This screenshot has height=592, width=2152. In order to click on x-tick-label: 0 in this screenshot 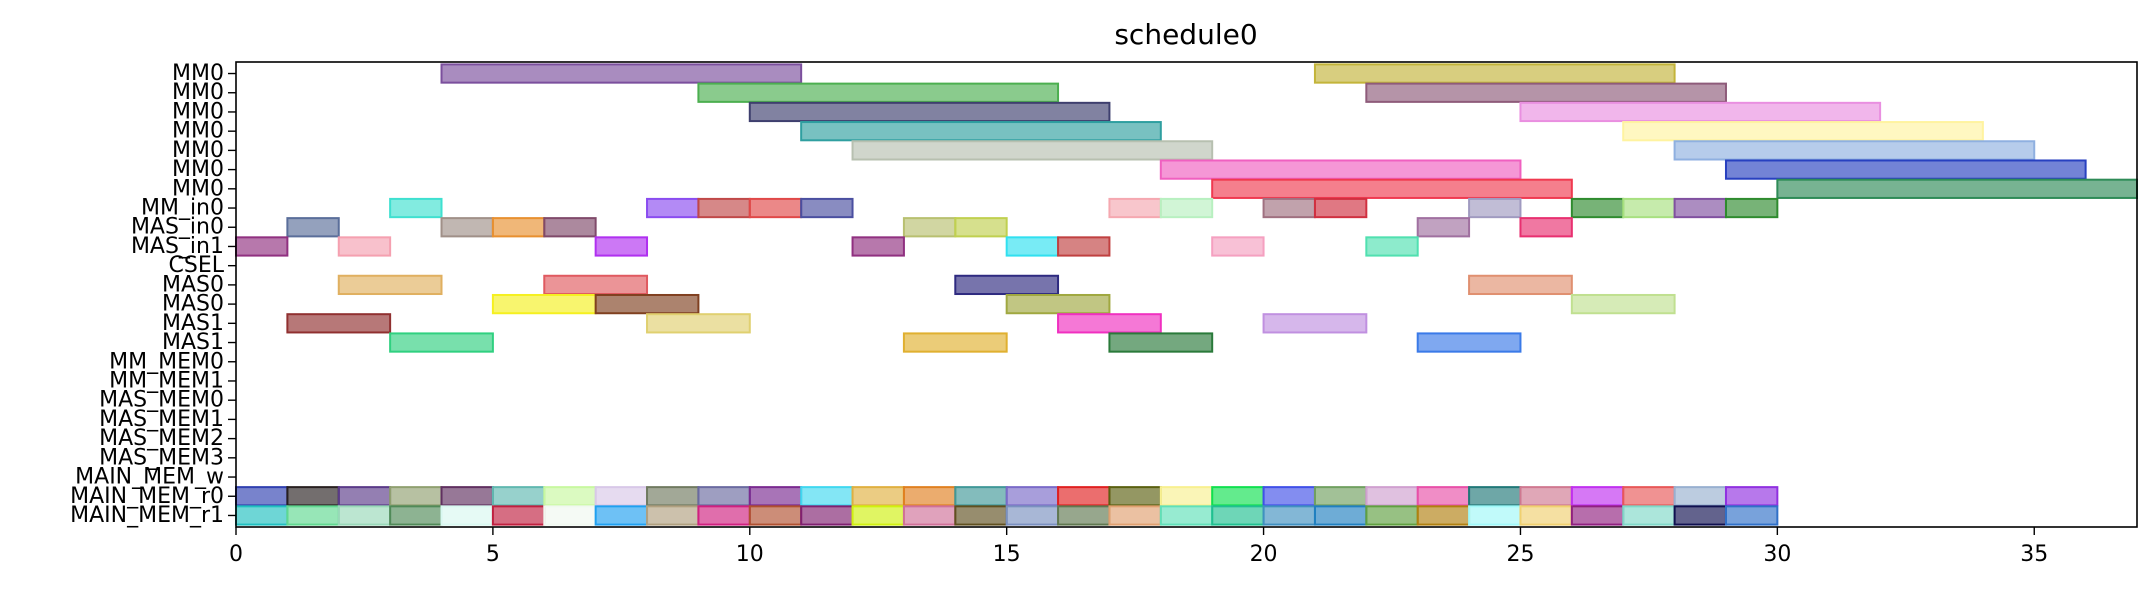, I will do `click(236, 554)`.